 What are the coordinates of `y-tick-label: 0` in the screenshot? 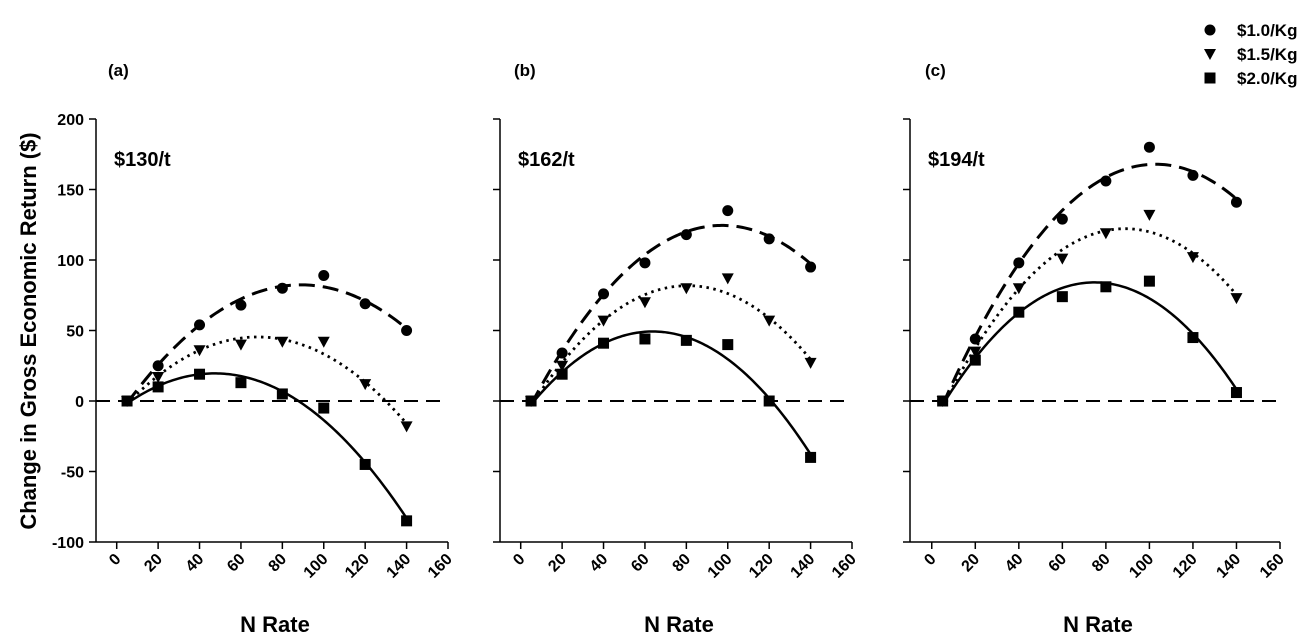 It's located at (79, 402).